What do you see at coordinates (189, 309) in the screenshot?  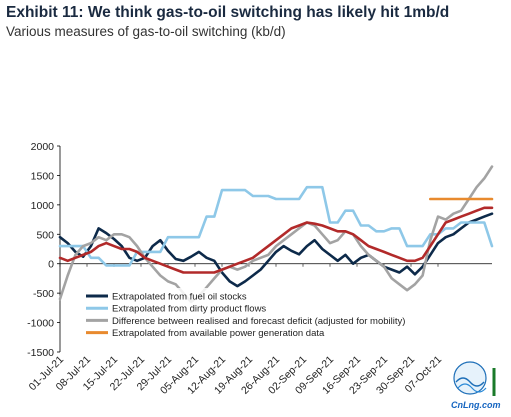 I see `legend-label: Extrapolated from dirty product flows` at bounding box center [189, 309].